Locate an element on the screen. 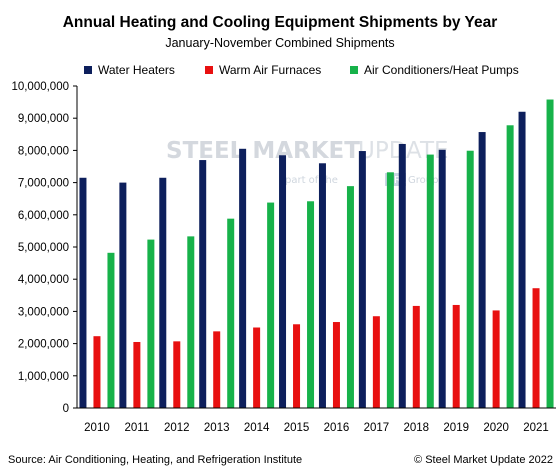 The height and width of the screenshot is (471, 560). bar-warm-air-furnaces-2019 is located at coordinates (456, 356).